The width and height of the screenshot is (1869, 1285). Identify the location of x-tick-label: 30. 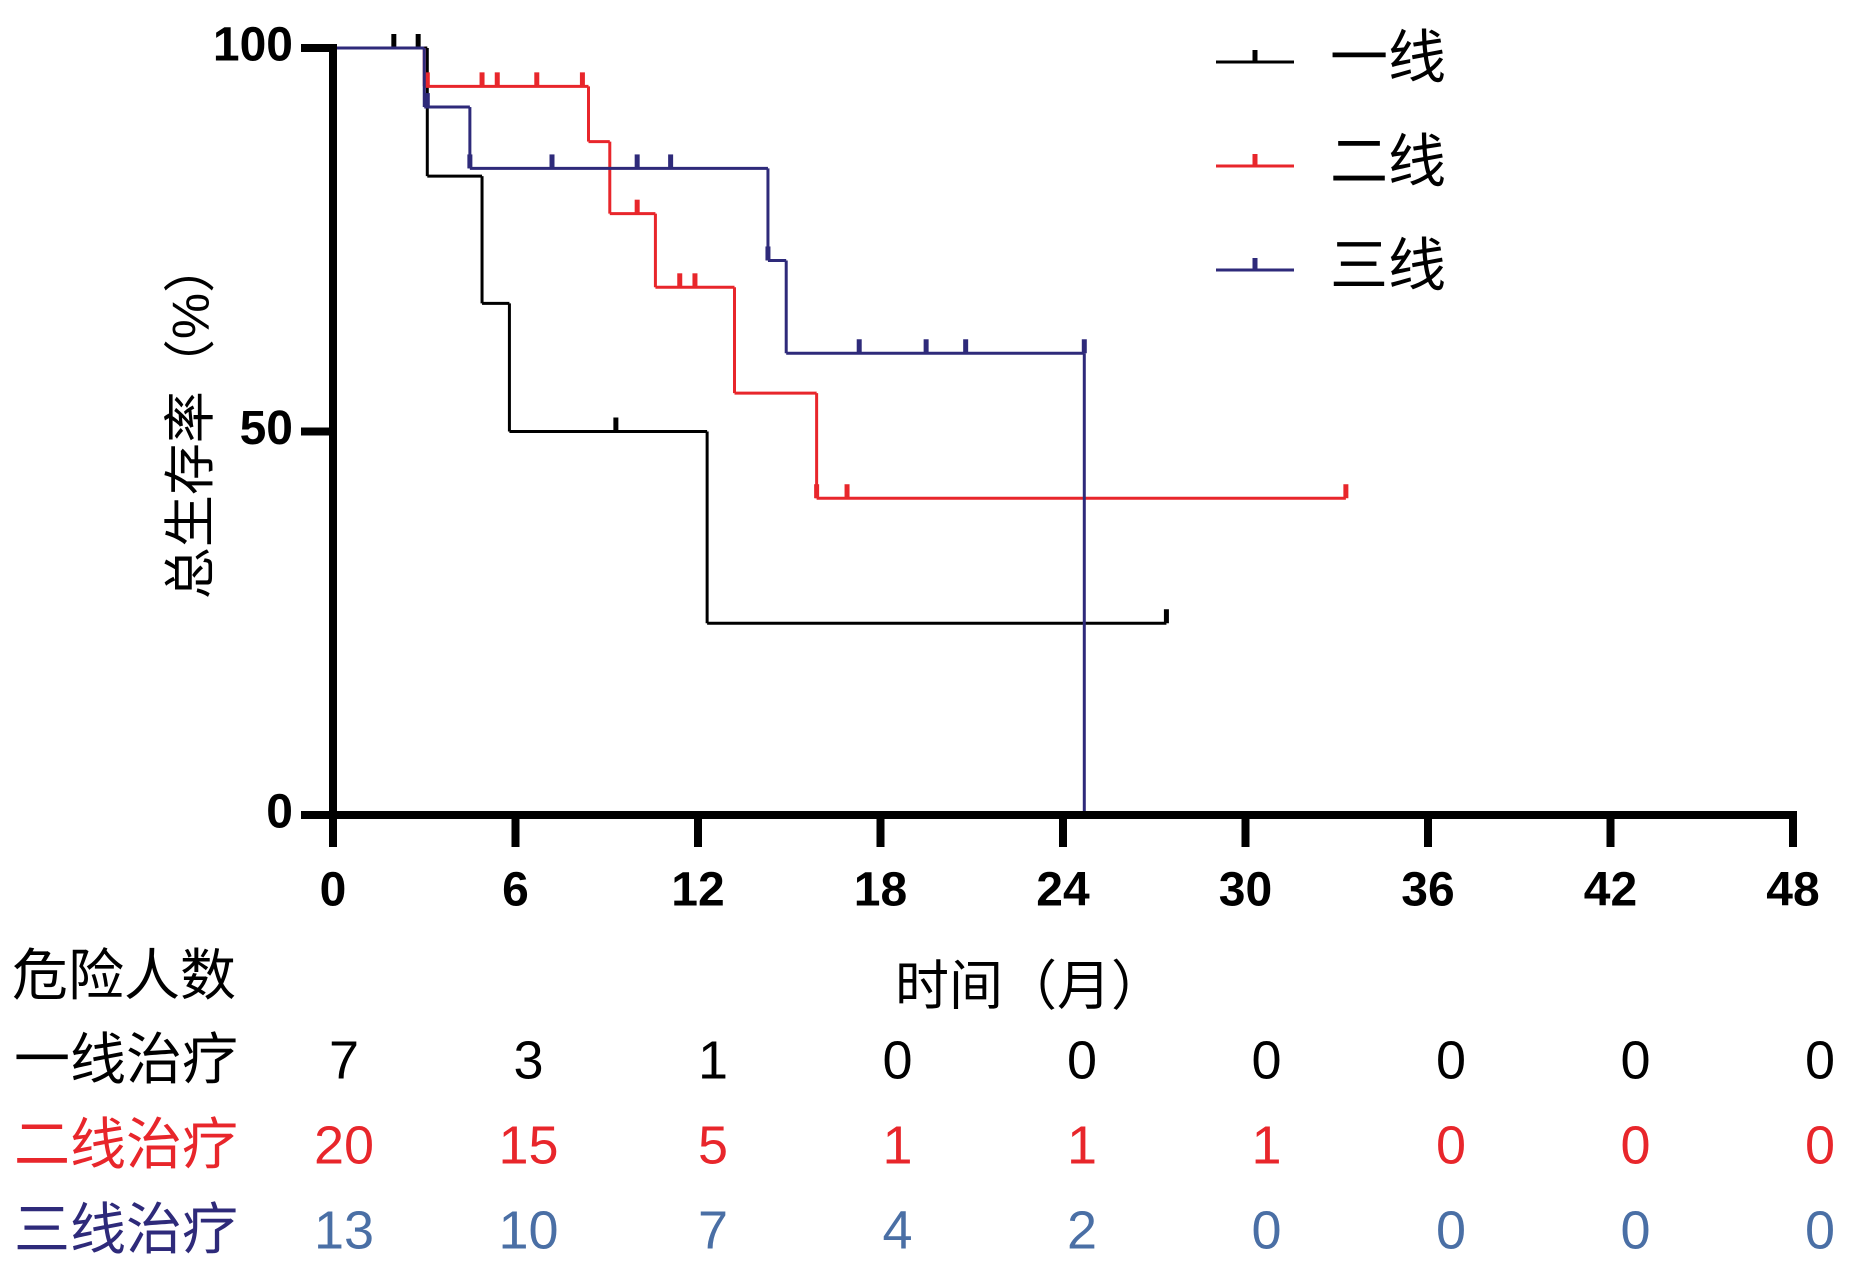
(1245, 890).